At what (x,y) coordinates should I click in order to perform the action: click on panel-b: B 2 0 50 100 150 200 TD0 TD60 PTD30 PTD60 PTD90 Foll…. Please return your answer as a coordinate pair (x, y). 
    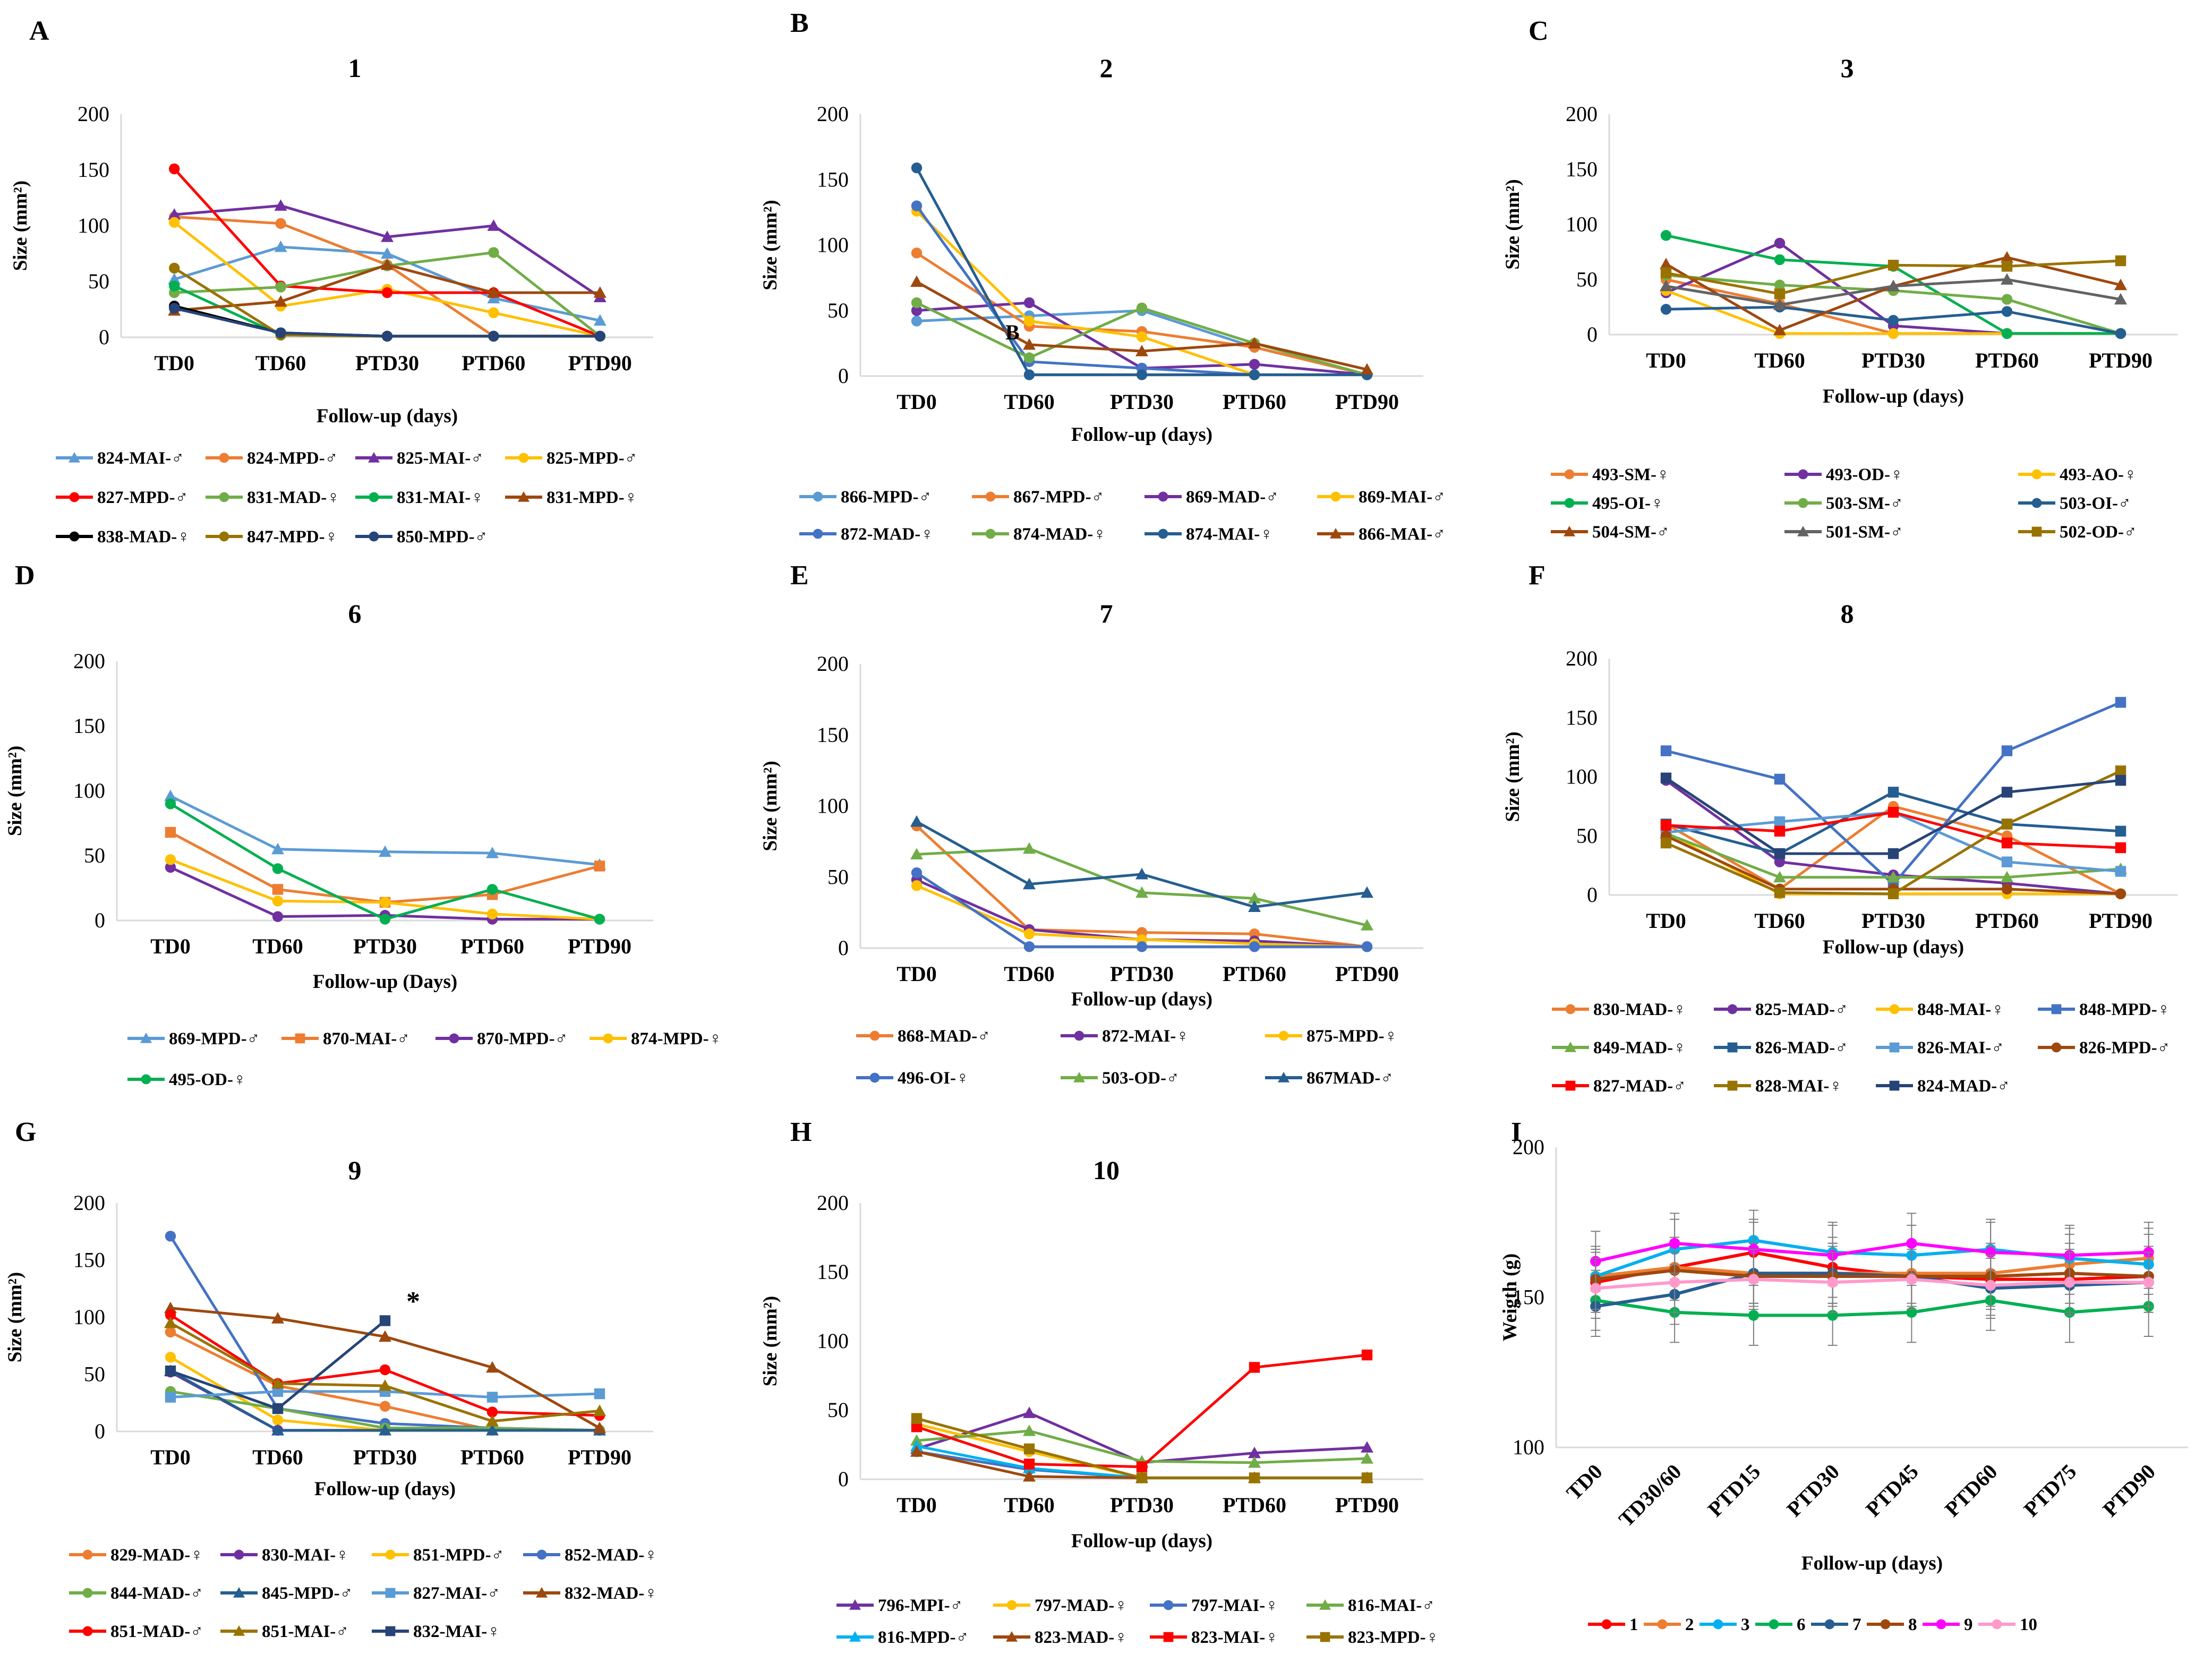
    Looking at the image, I should click on (1102, 276).